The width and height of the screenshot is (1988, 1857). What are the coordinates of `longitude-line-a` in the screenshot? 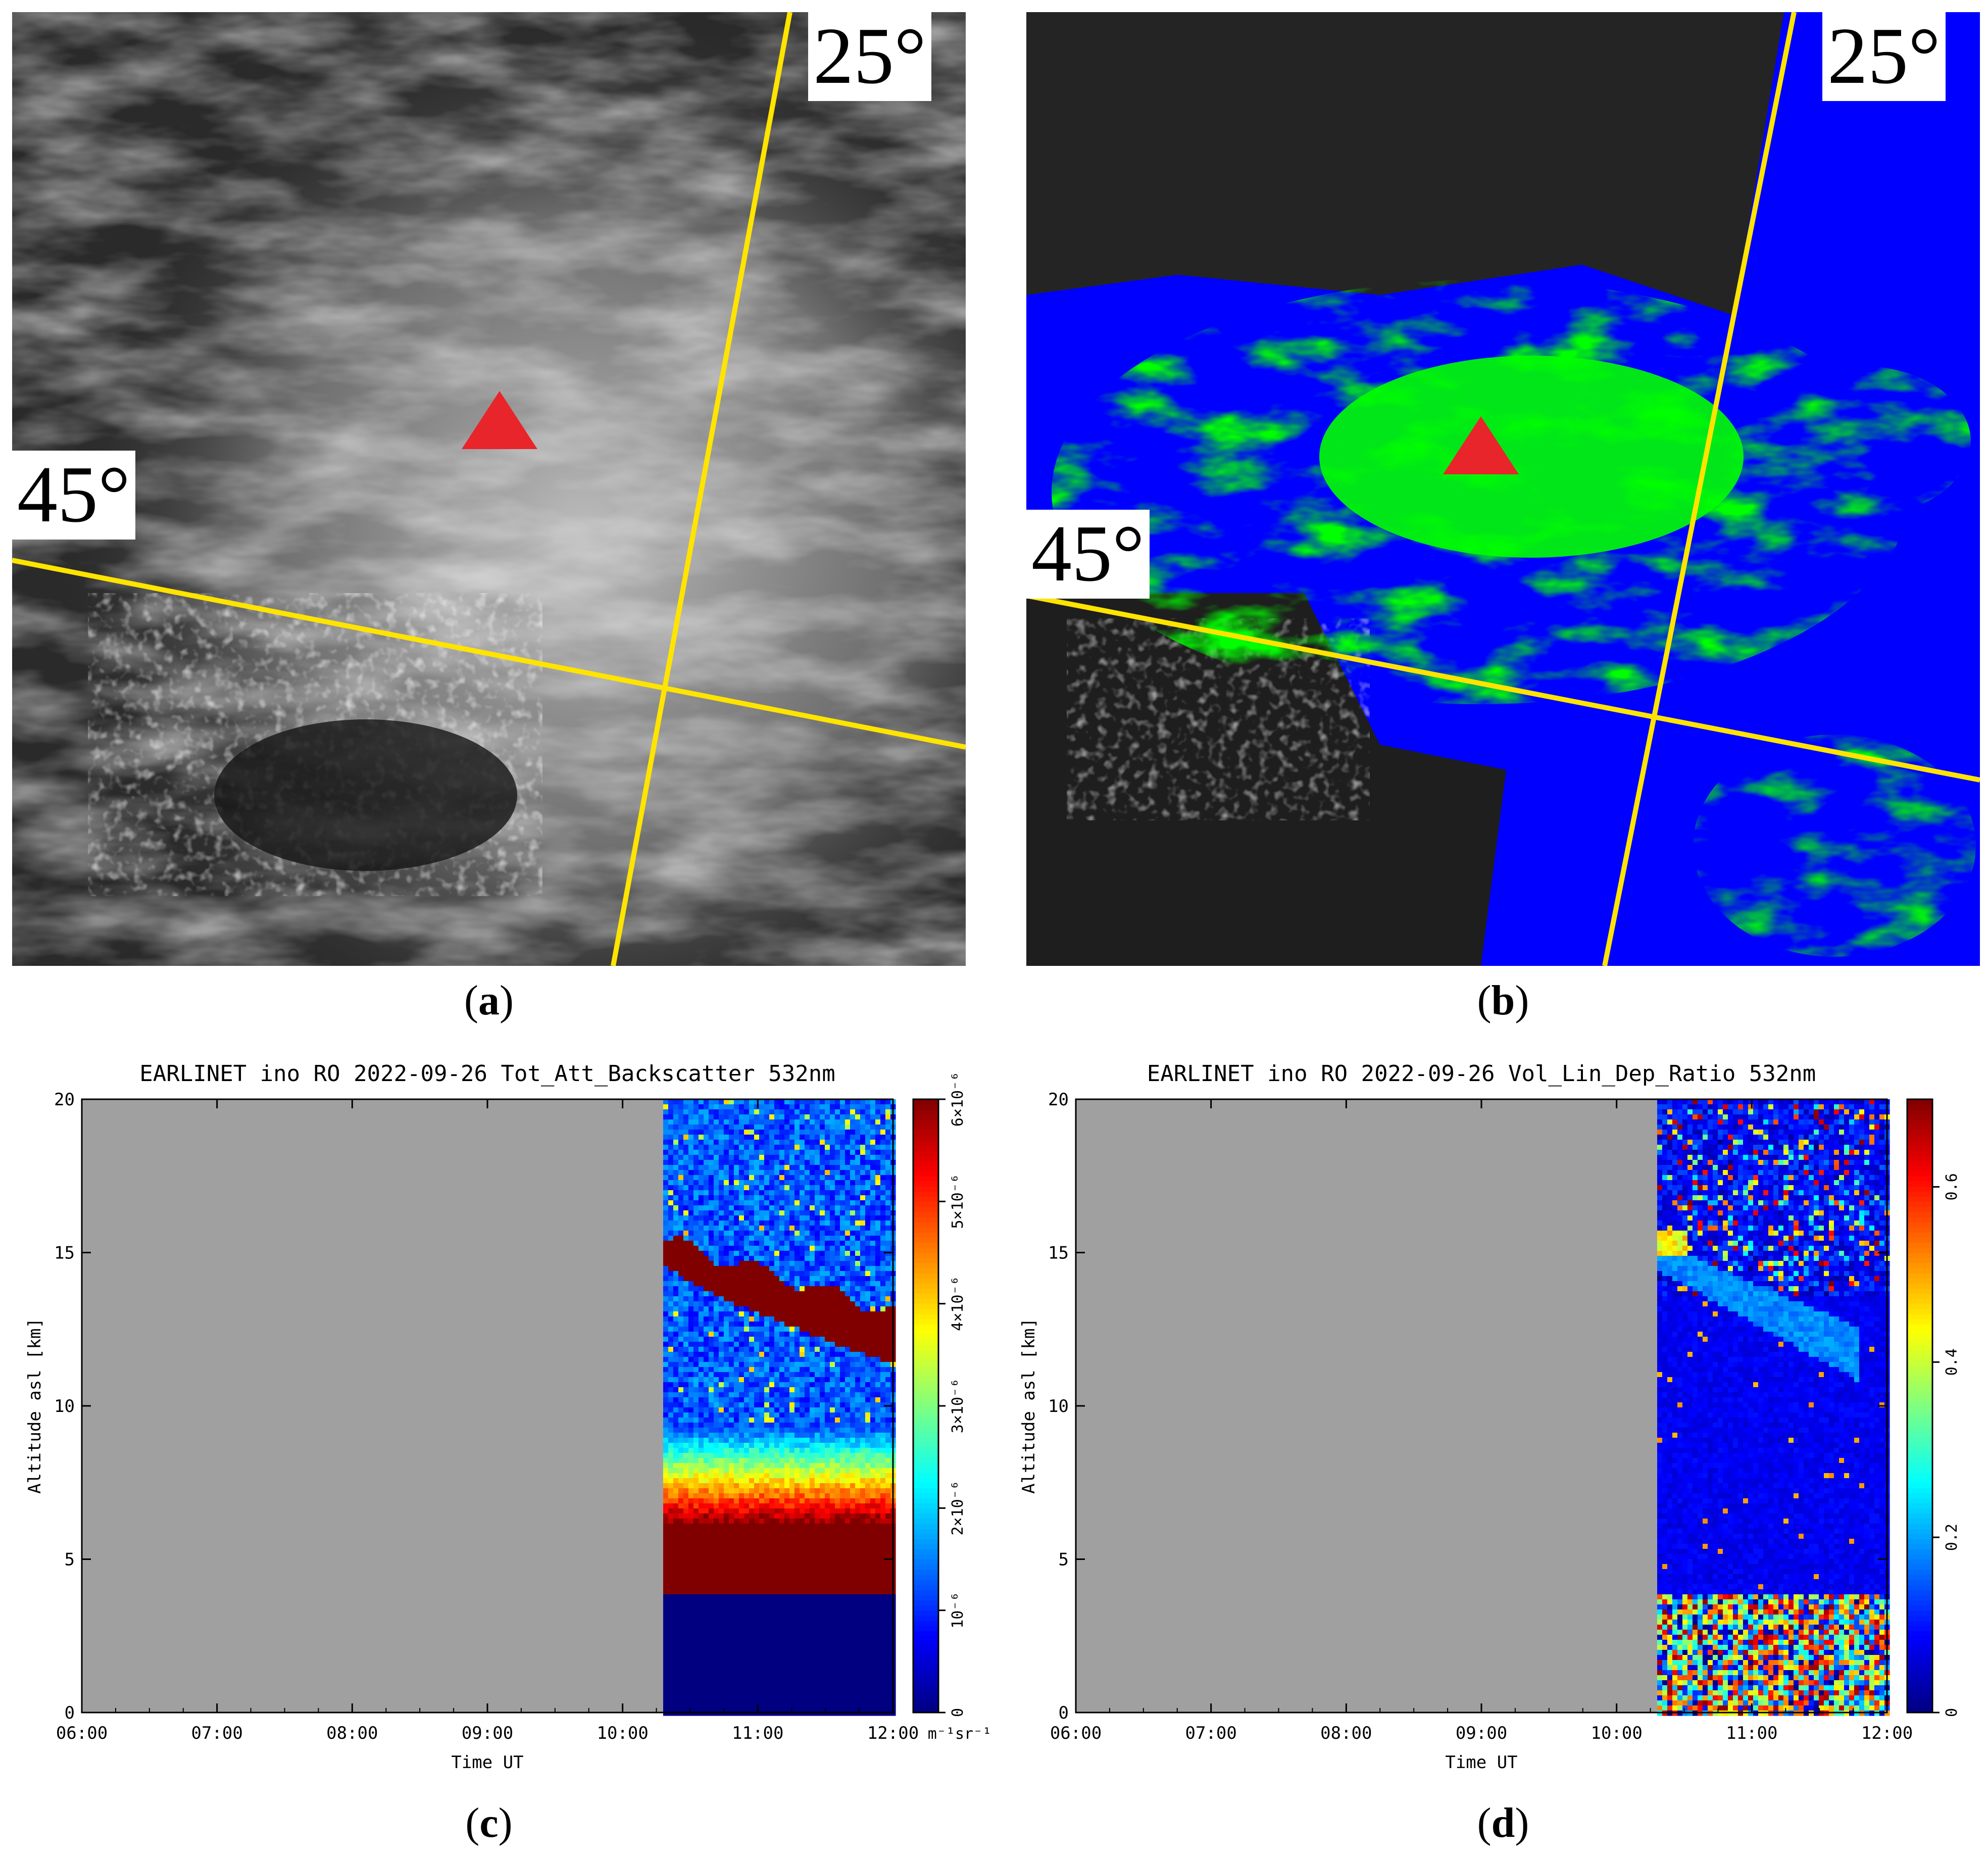 It's located at (702, 489).